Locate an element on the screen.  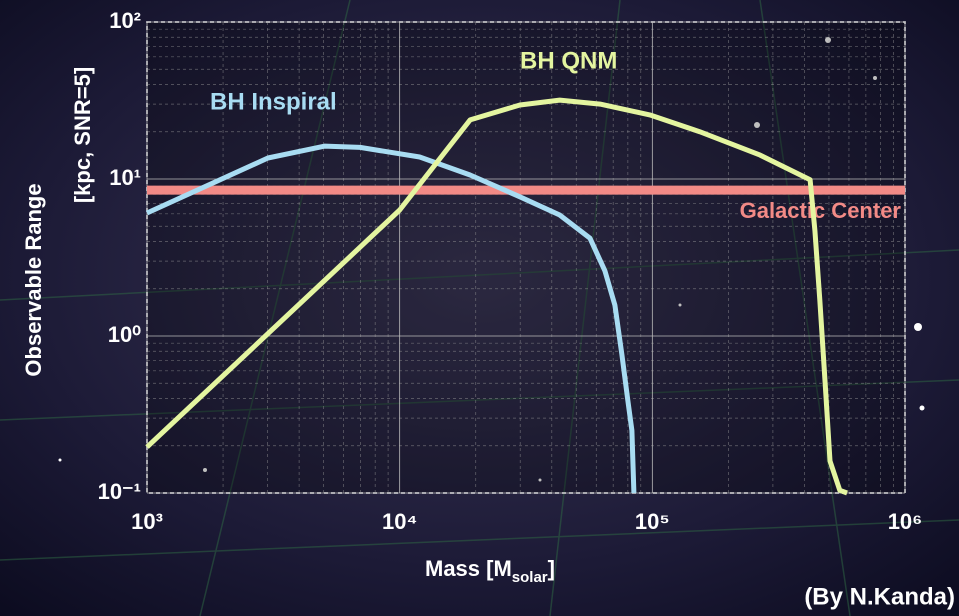
y-tick-label: 10⁰ is located at coordinates (124, 334).